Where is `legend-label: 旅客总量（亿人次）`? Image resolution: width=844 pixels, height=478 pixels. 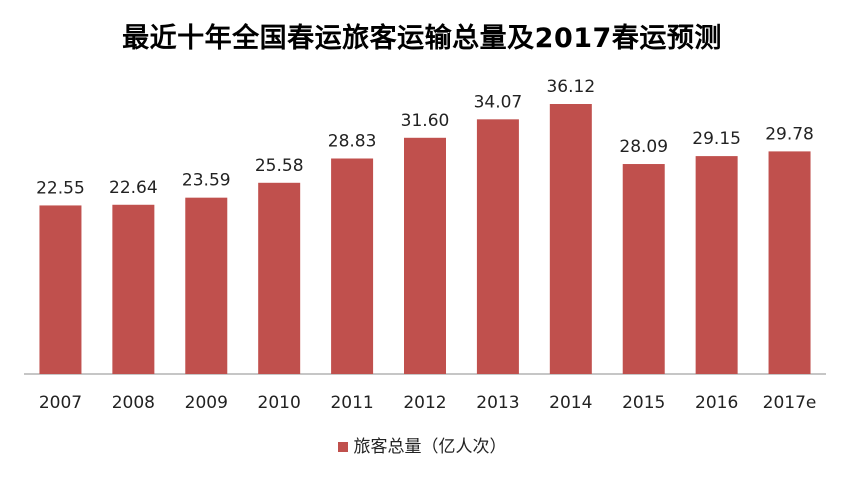
legend-label: 旅客总量（亿人次） is located at coordinates (430, 447).